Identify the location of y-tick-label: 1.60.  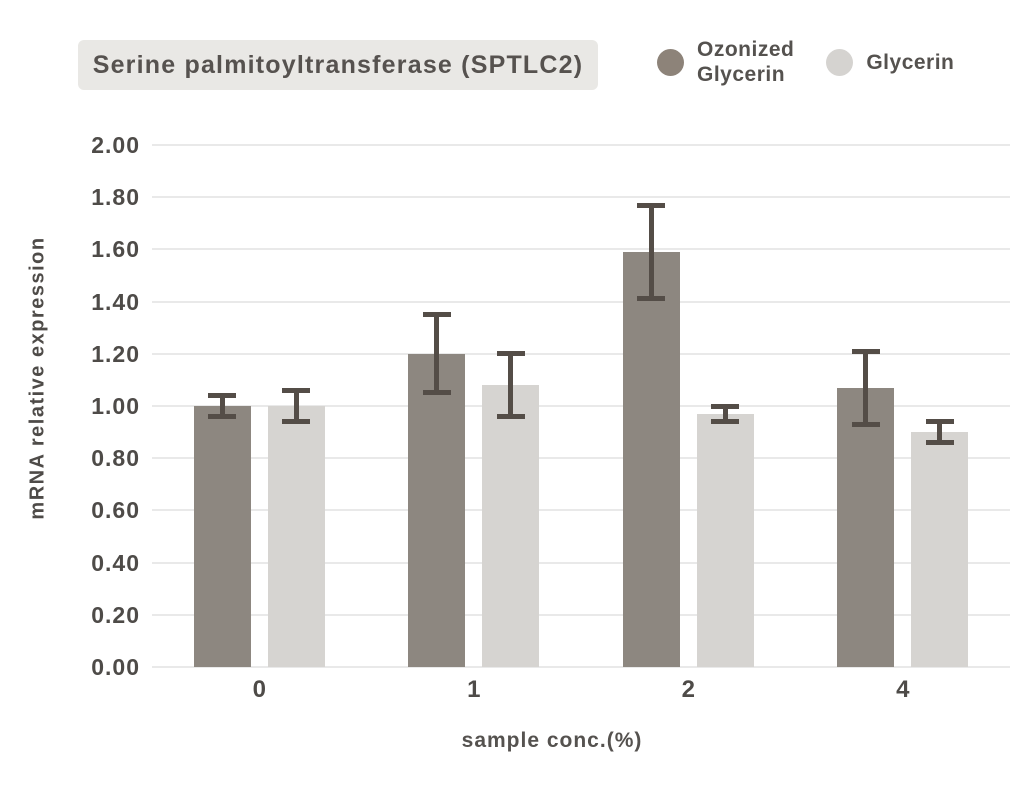
(115, 249).